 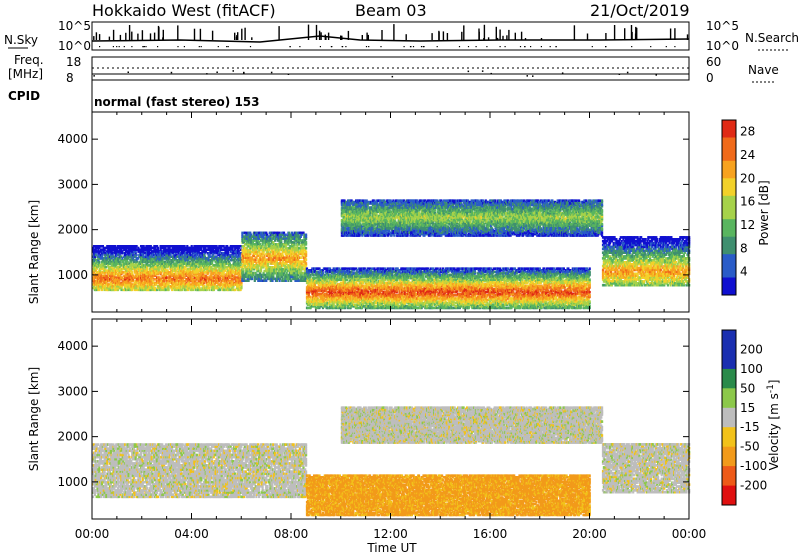 What do you see at coordinates (627, 72) in the screenshot?
I see `freq-dot` at bounding box center [627, 72].